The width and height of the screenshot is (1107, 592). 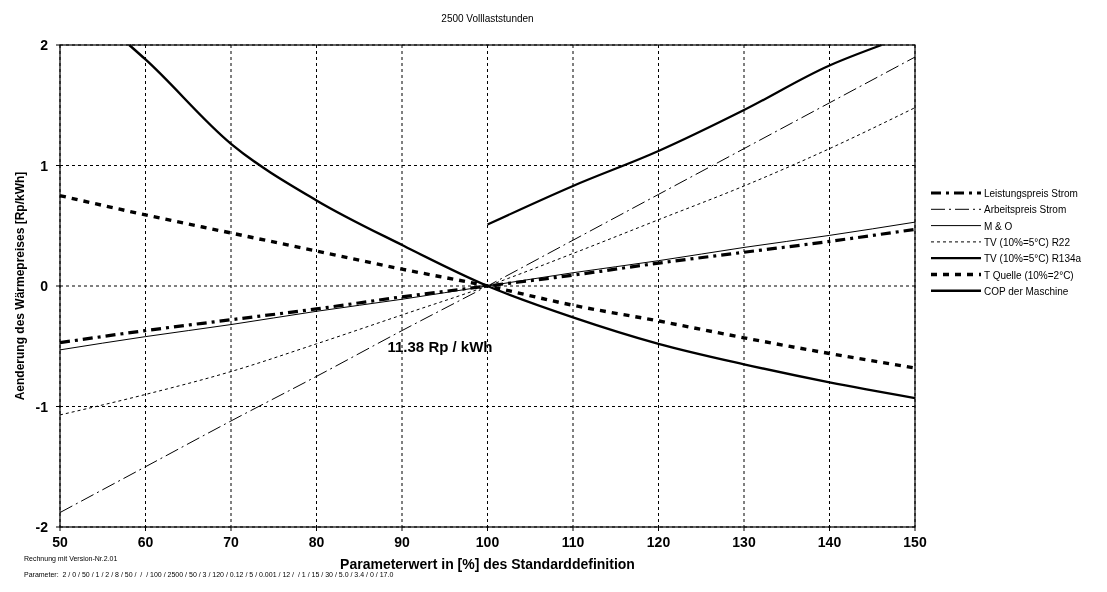 What do you see at coordinates (44, 286) in the screenshot?
I see `y-tick-label: 0` at bounding box center [44, 286].